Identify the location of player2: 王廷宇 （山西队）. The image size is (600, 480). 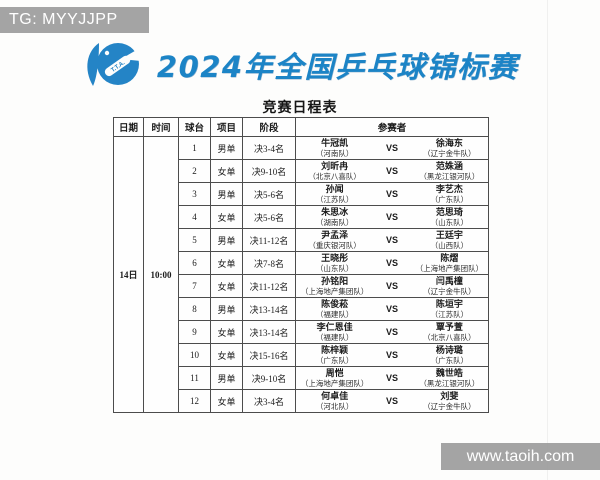
(449, 240).